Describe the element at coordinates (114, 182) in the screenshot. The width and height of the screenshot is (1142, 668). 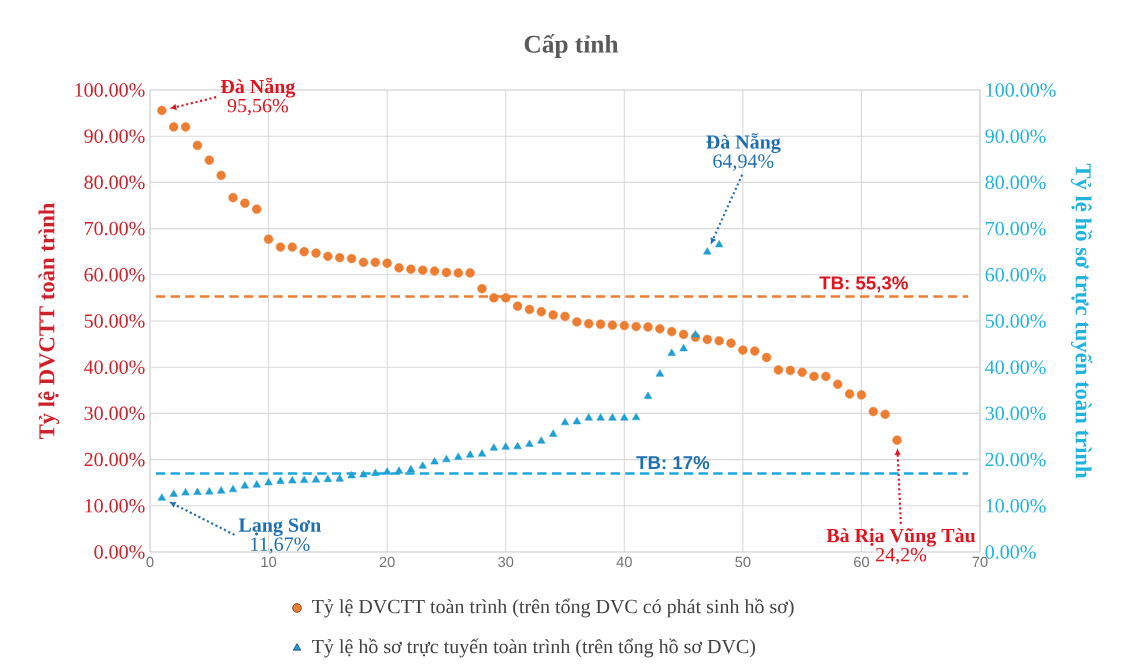
I see `y-tick-label: 80.00%` at that location.